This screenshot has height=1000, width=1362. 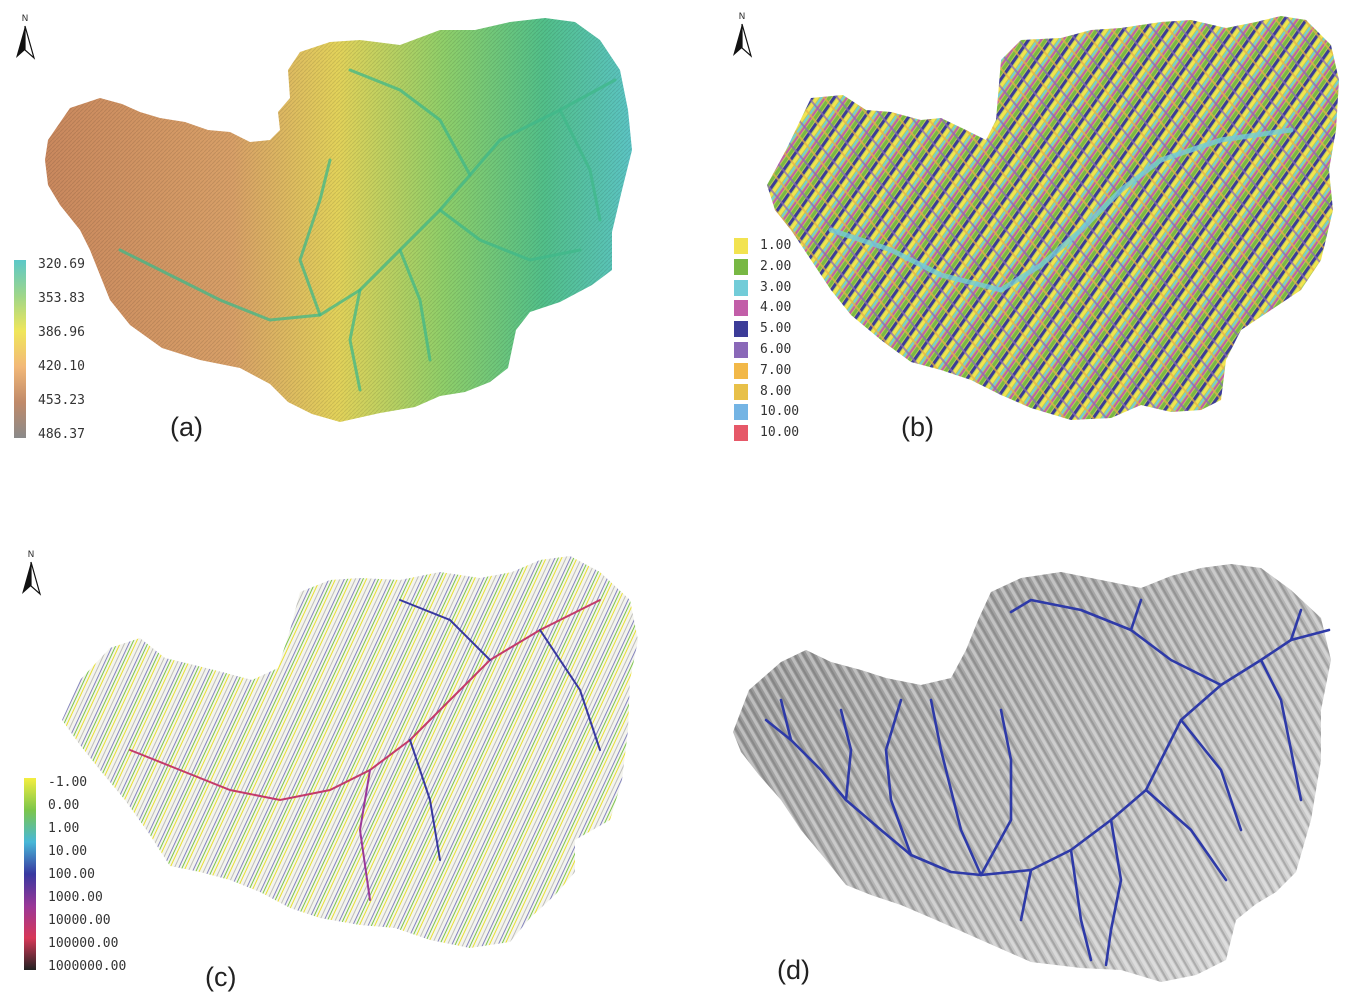 I want to click on legend-label: 7.00, so click(x=776, y=370).